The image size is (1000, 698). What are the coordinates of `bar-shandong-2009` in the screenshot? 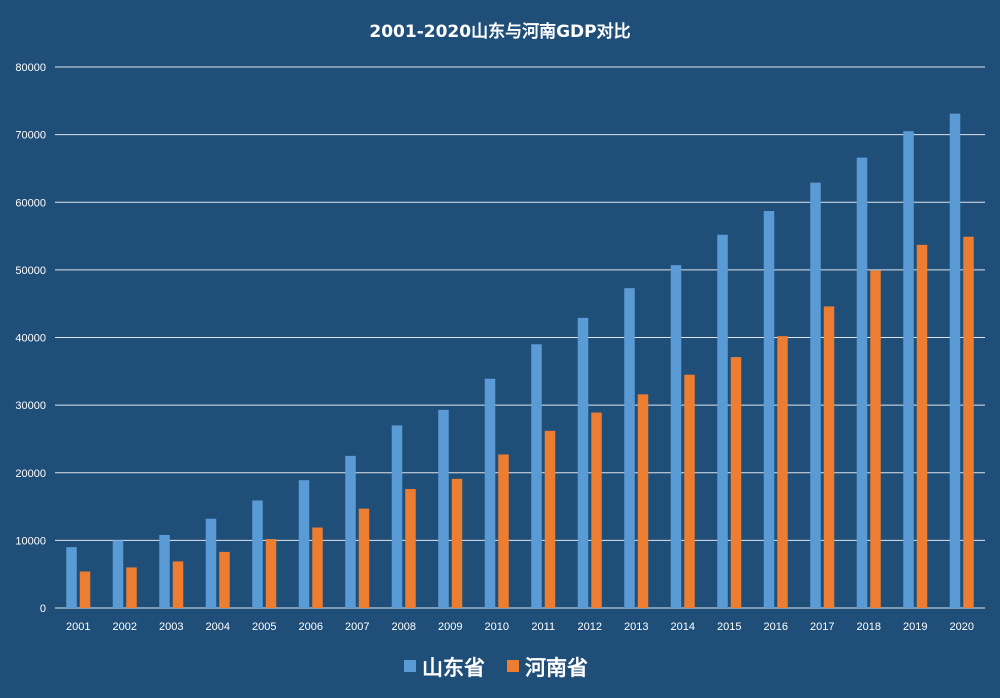 It's located at (443, 508).